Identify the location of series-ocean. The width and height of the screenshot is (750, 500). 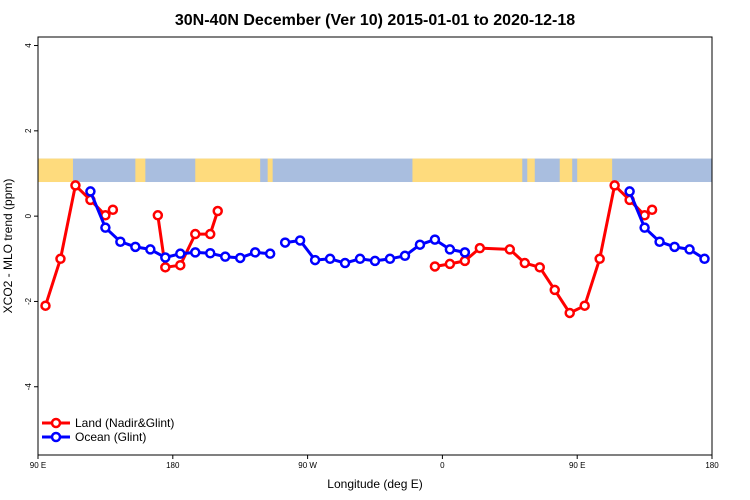
(397, 227).